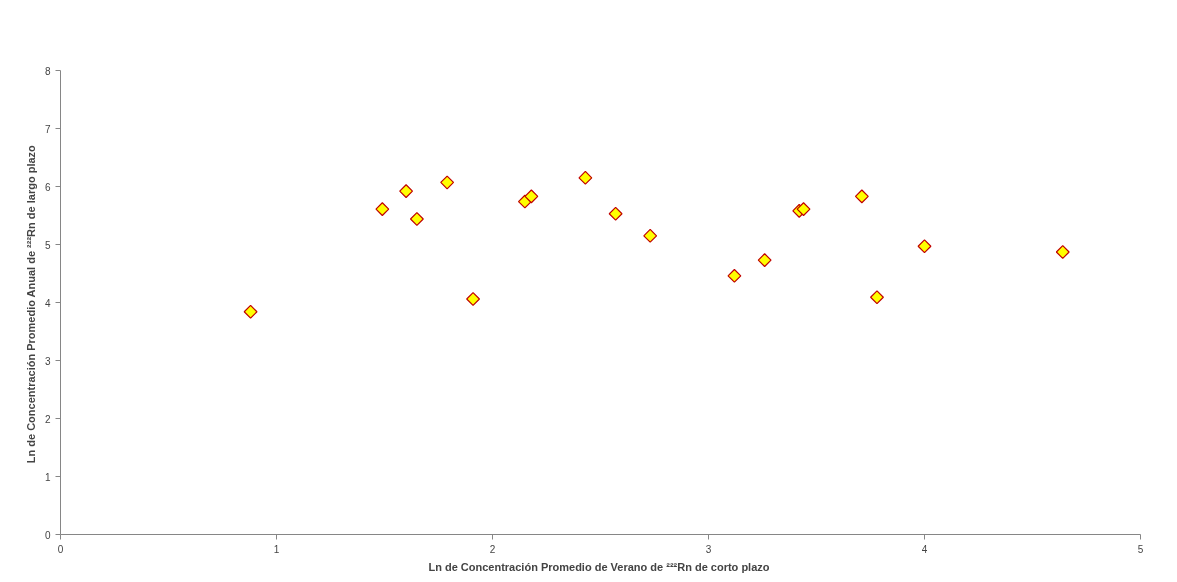 This screenshot has width=1177, height=582. Describe the element at coordinates (47, 361) in the screenshot. I see `y-tick-label: 3` at that location.